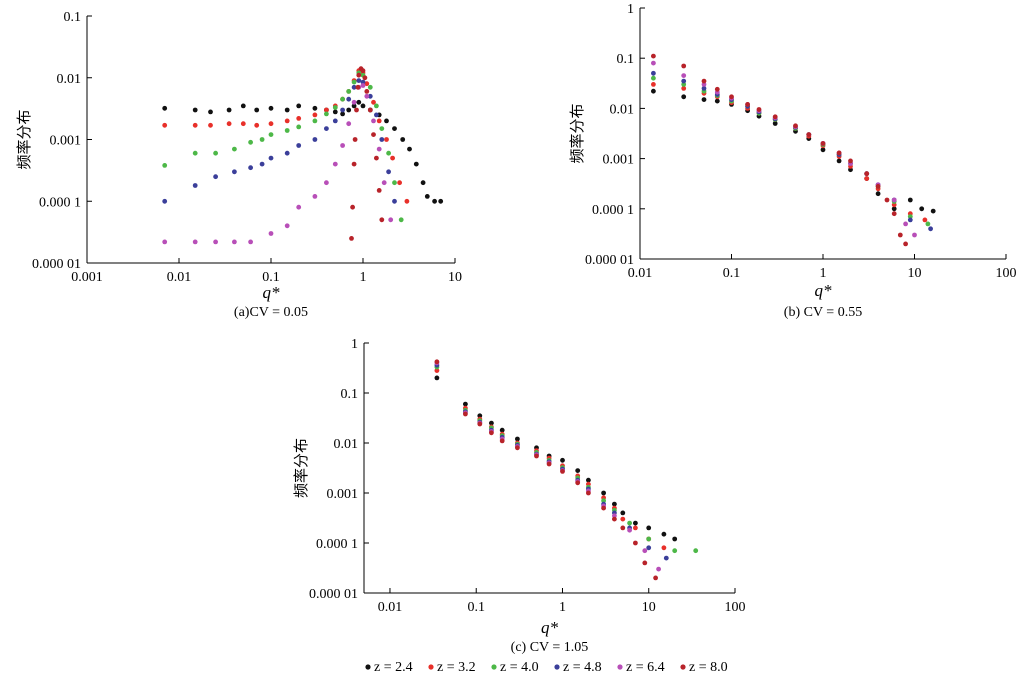 This screenshot has width=1026, height=687. Describe the element at coordinates (577, 133) in the screenshot. I see `y-axis-label: 频率分布` at that location.